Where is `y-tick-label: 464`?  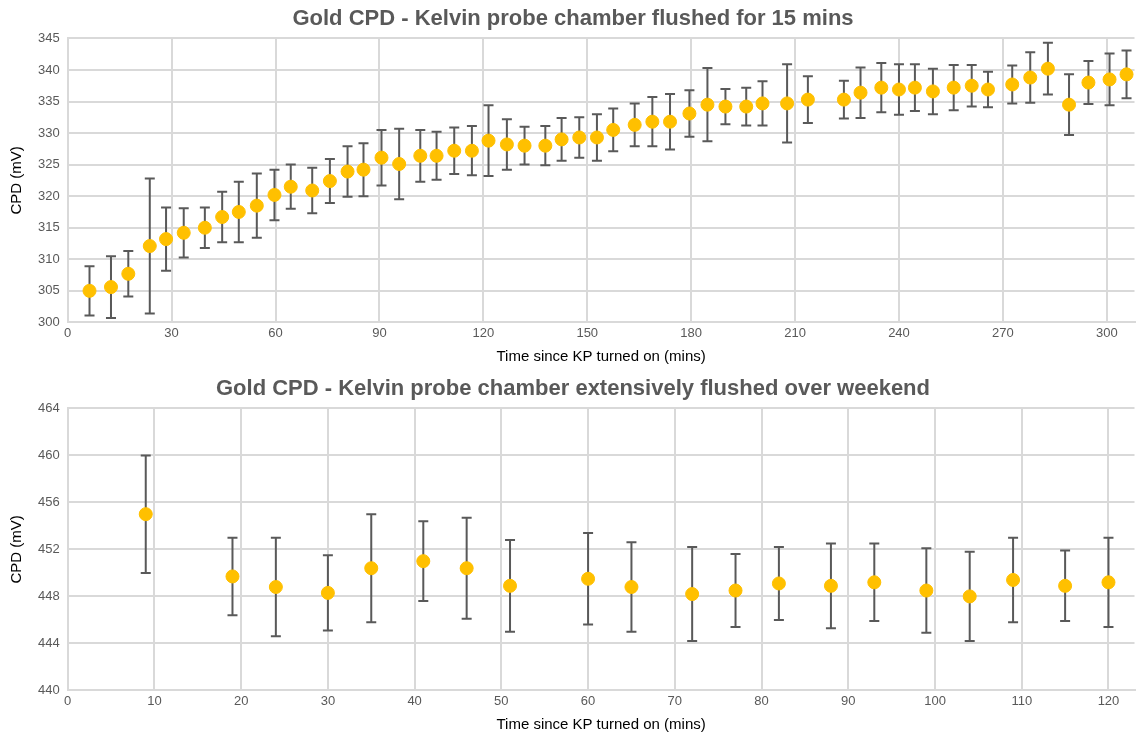
y-tick-label: 464 is located at coordinates (48, 407).